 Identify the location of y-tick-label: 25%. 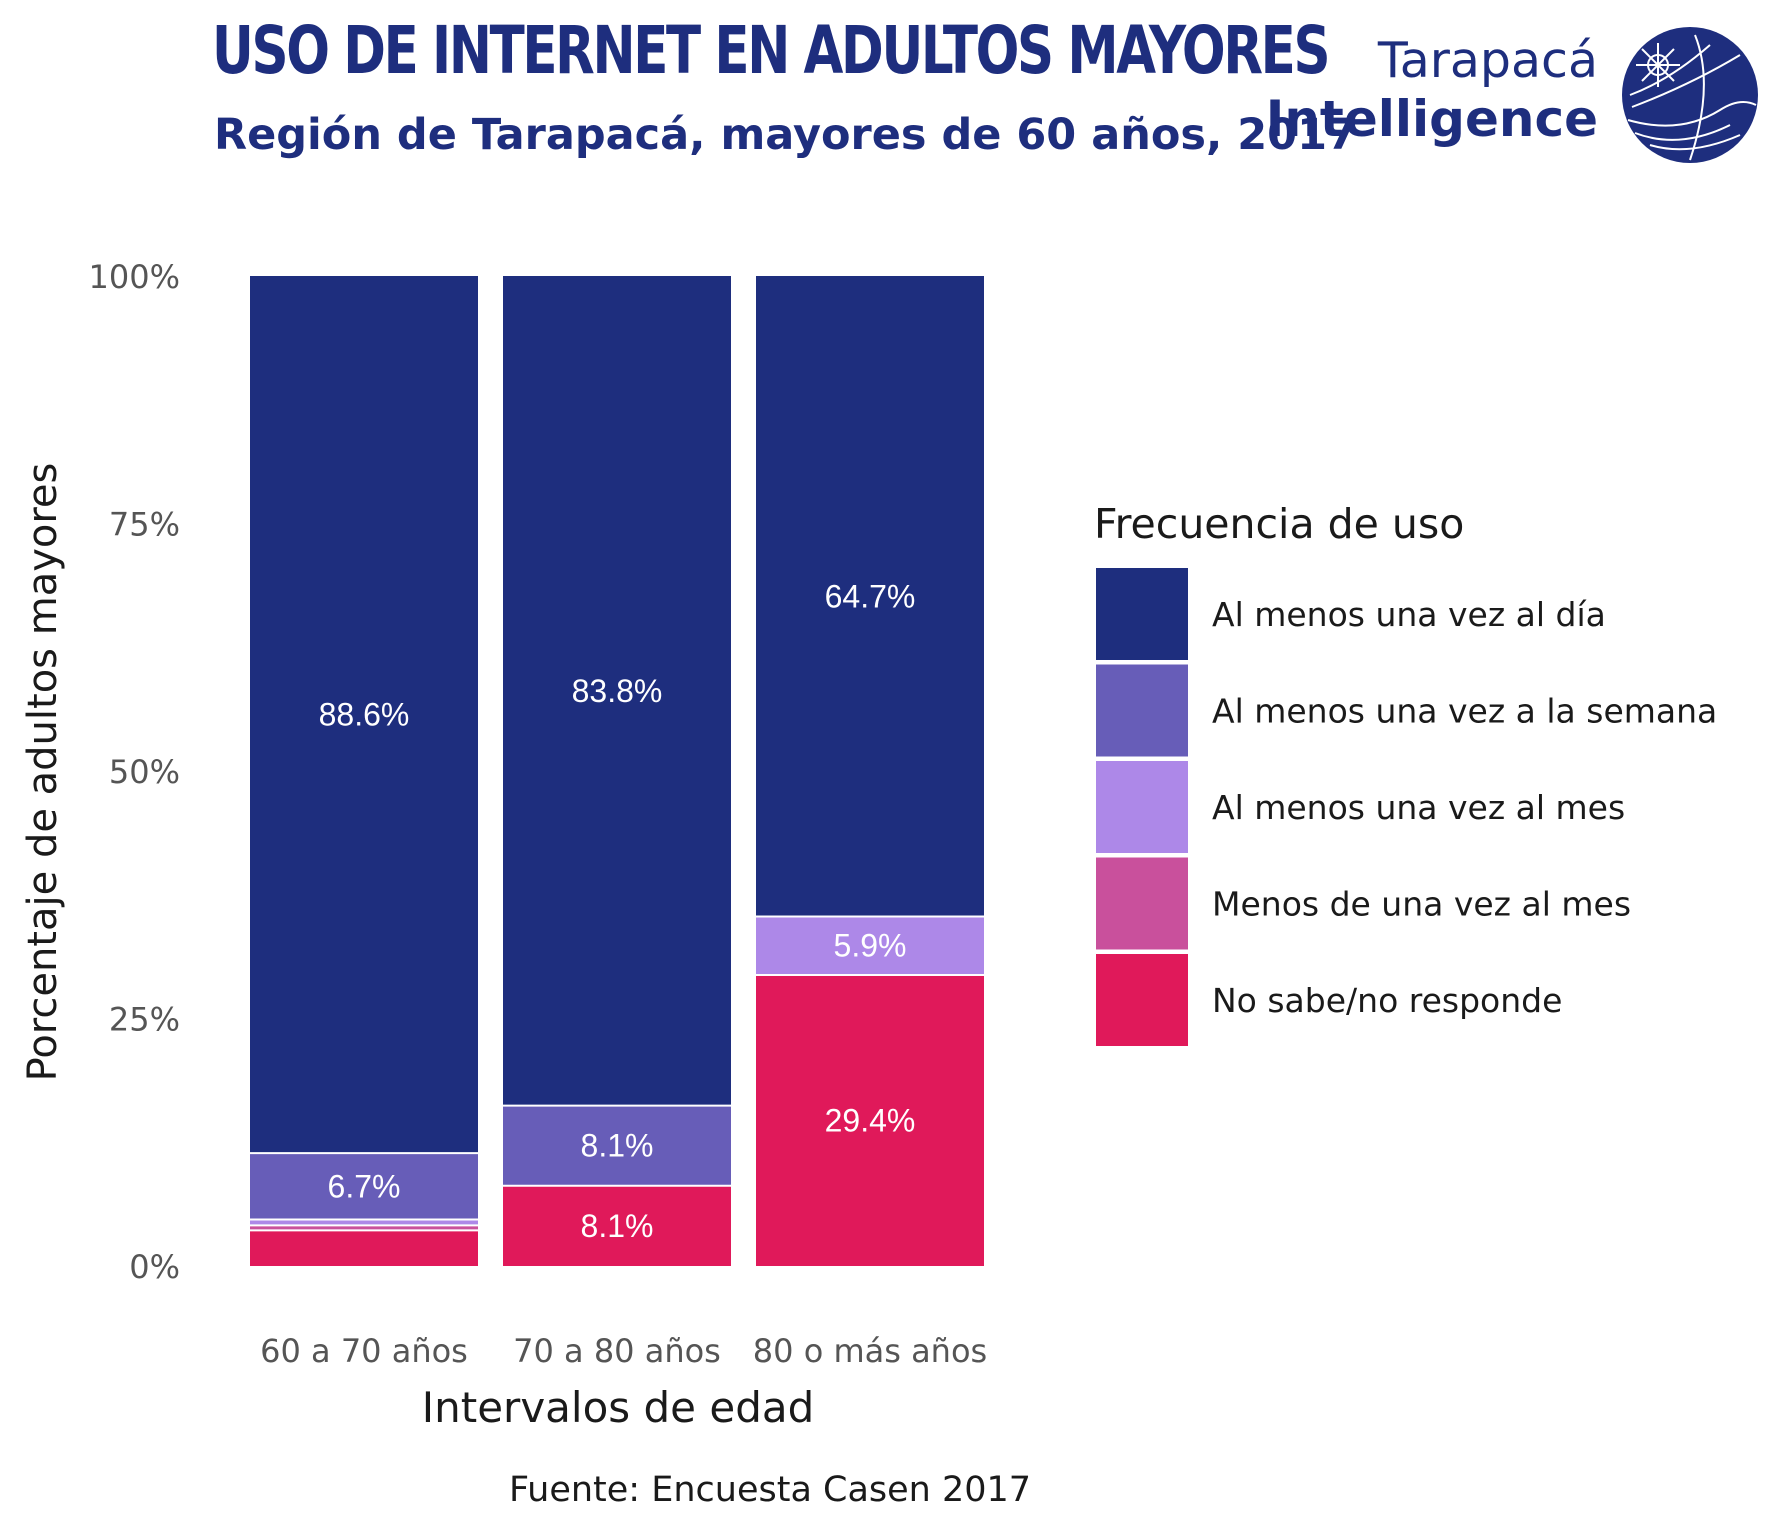
(144, 1020).